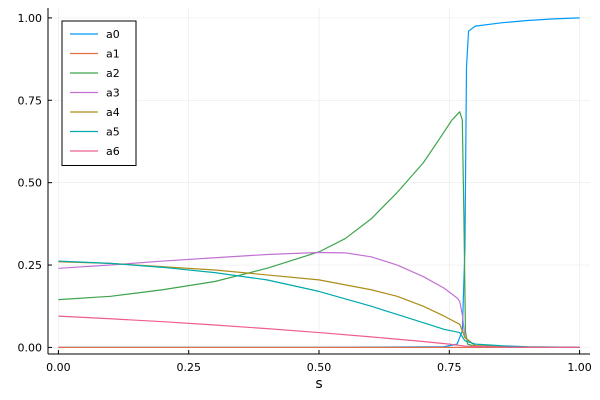 This screenshot has width=600, height=400. What do you see at coordinates (113, 151) in the screenshot?
I see `legend-label-a6: a6` at bounding box center [113, 151].